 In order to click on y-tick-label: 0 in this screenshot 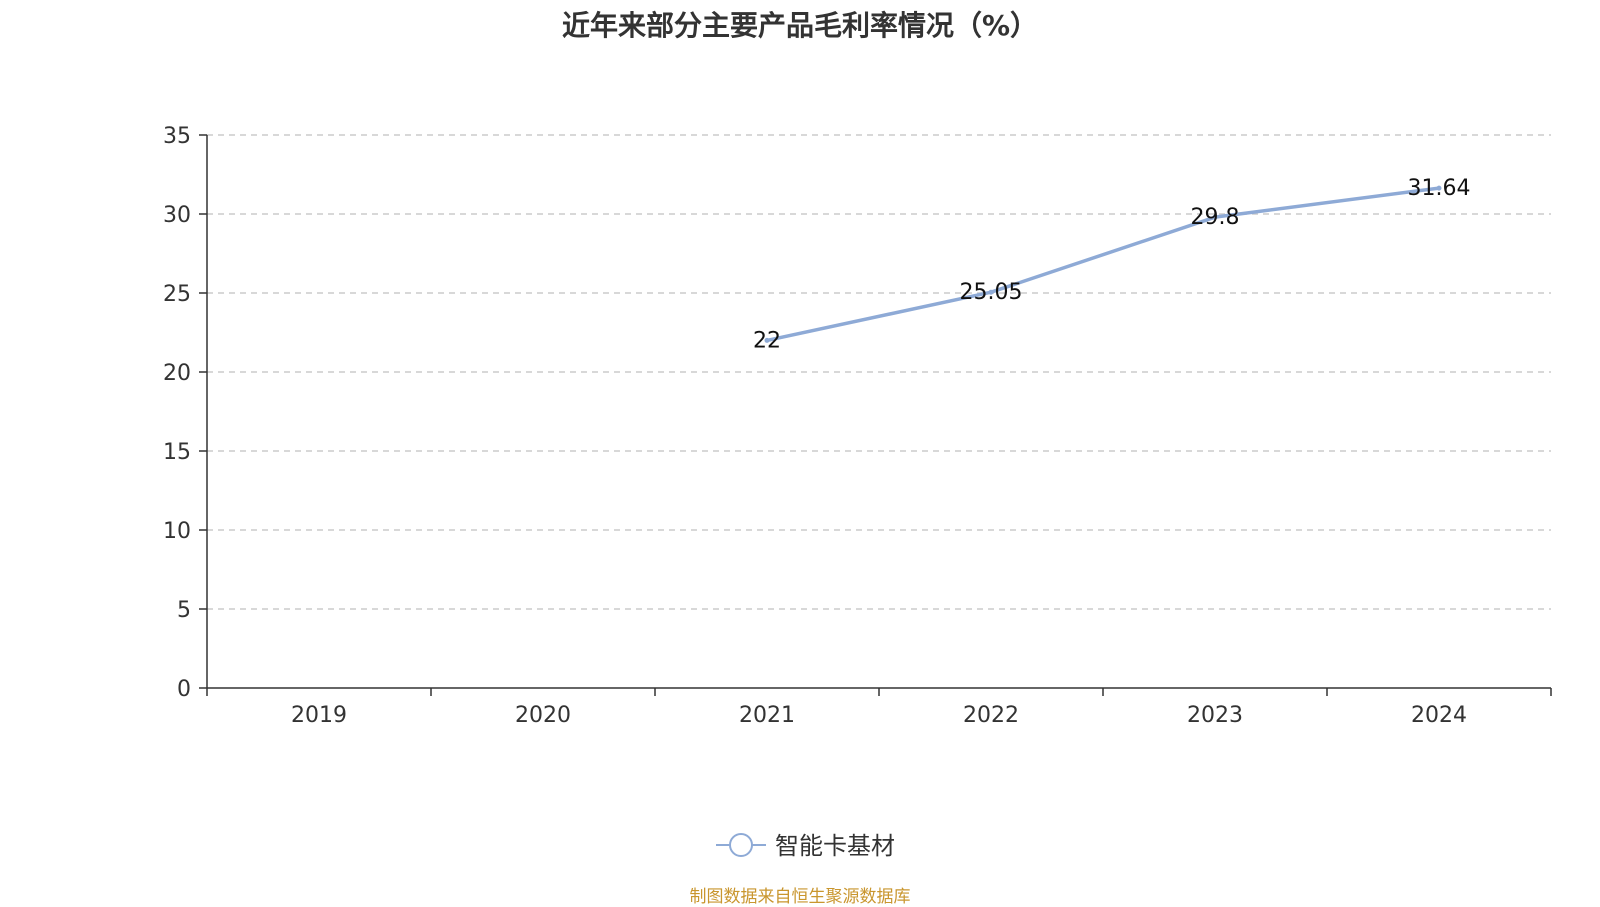, I will do `click(184, 689)`.